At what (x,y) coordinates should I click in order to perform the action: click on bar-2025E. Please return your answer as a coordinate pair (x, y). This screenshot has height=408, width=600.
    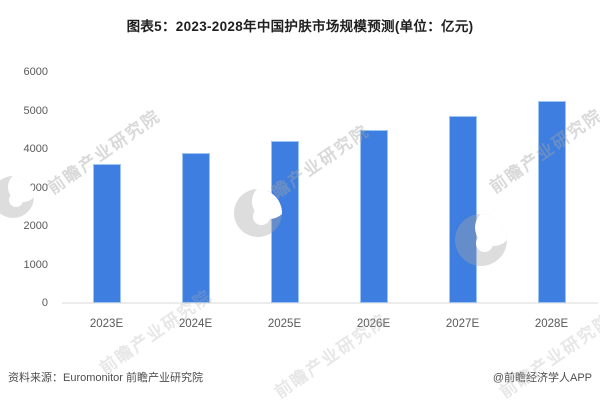
    Looking at the image, I should click on (284, 222).